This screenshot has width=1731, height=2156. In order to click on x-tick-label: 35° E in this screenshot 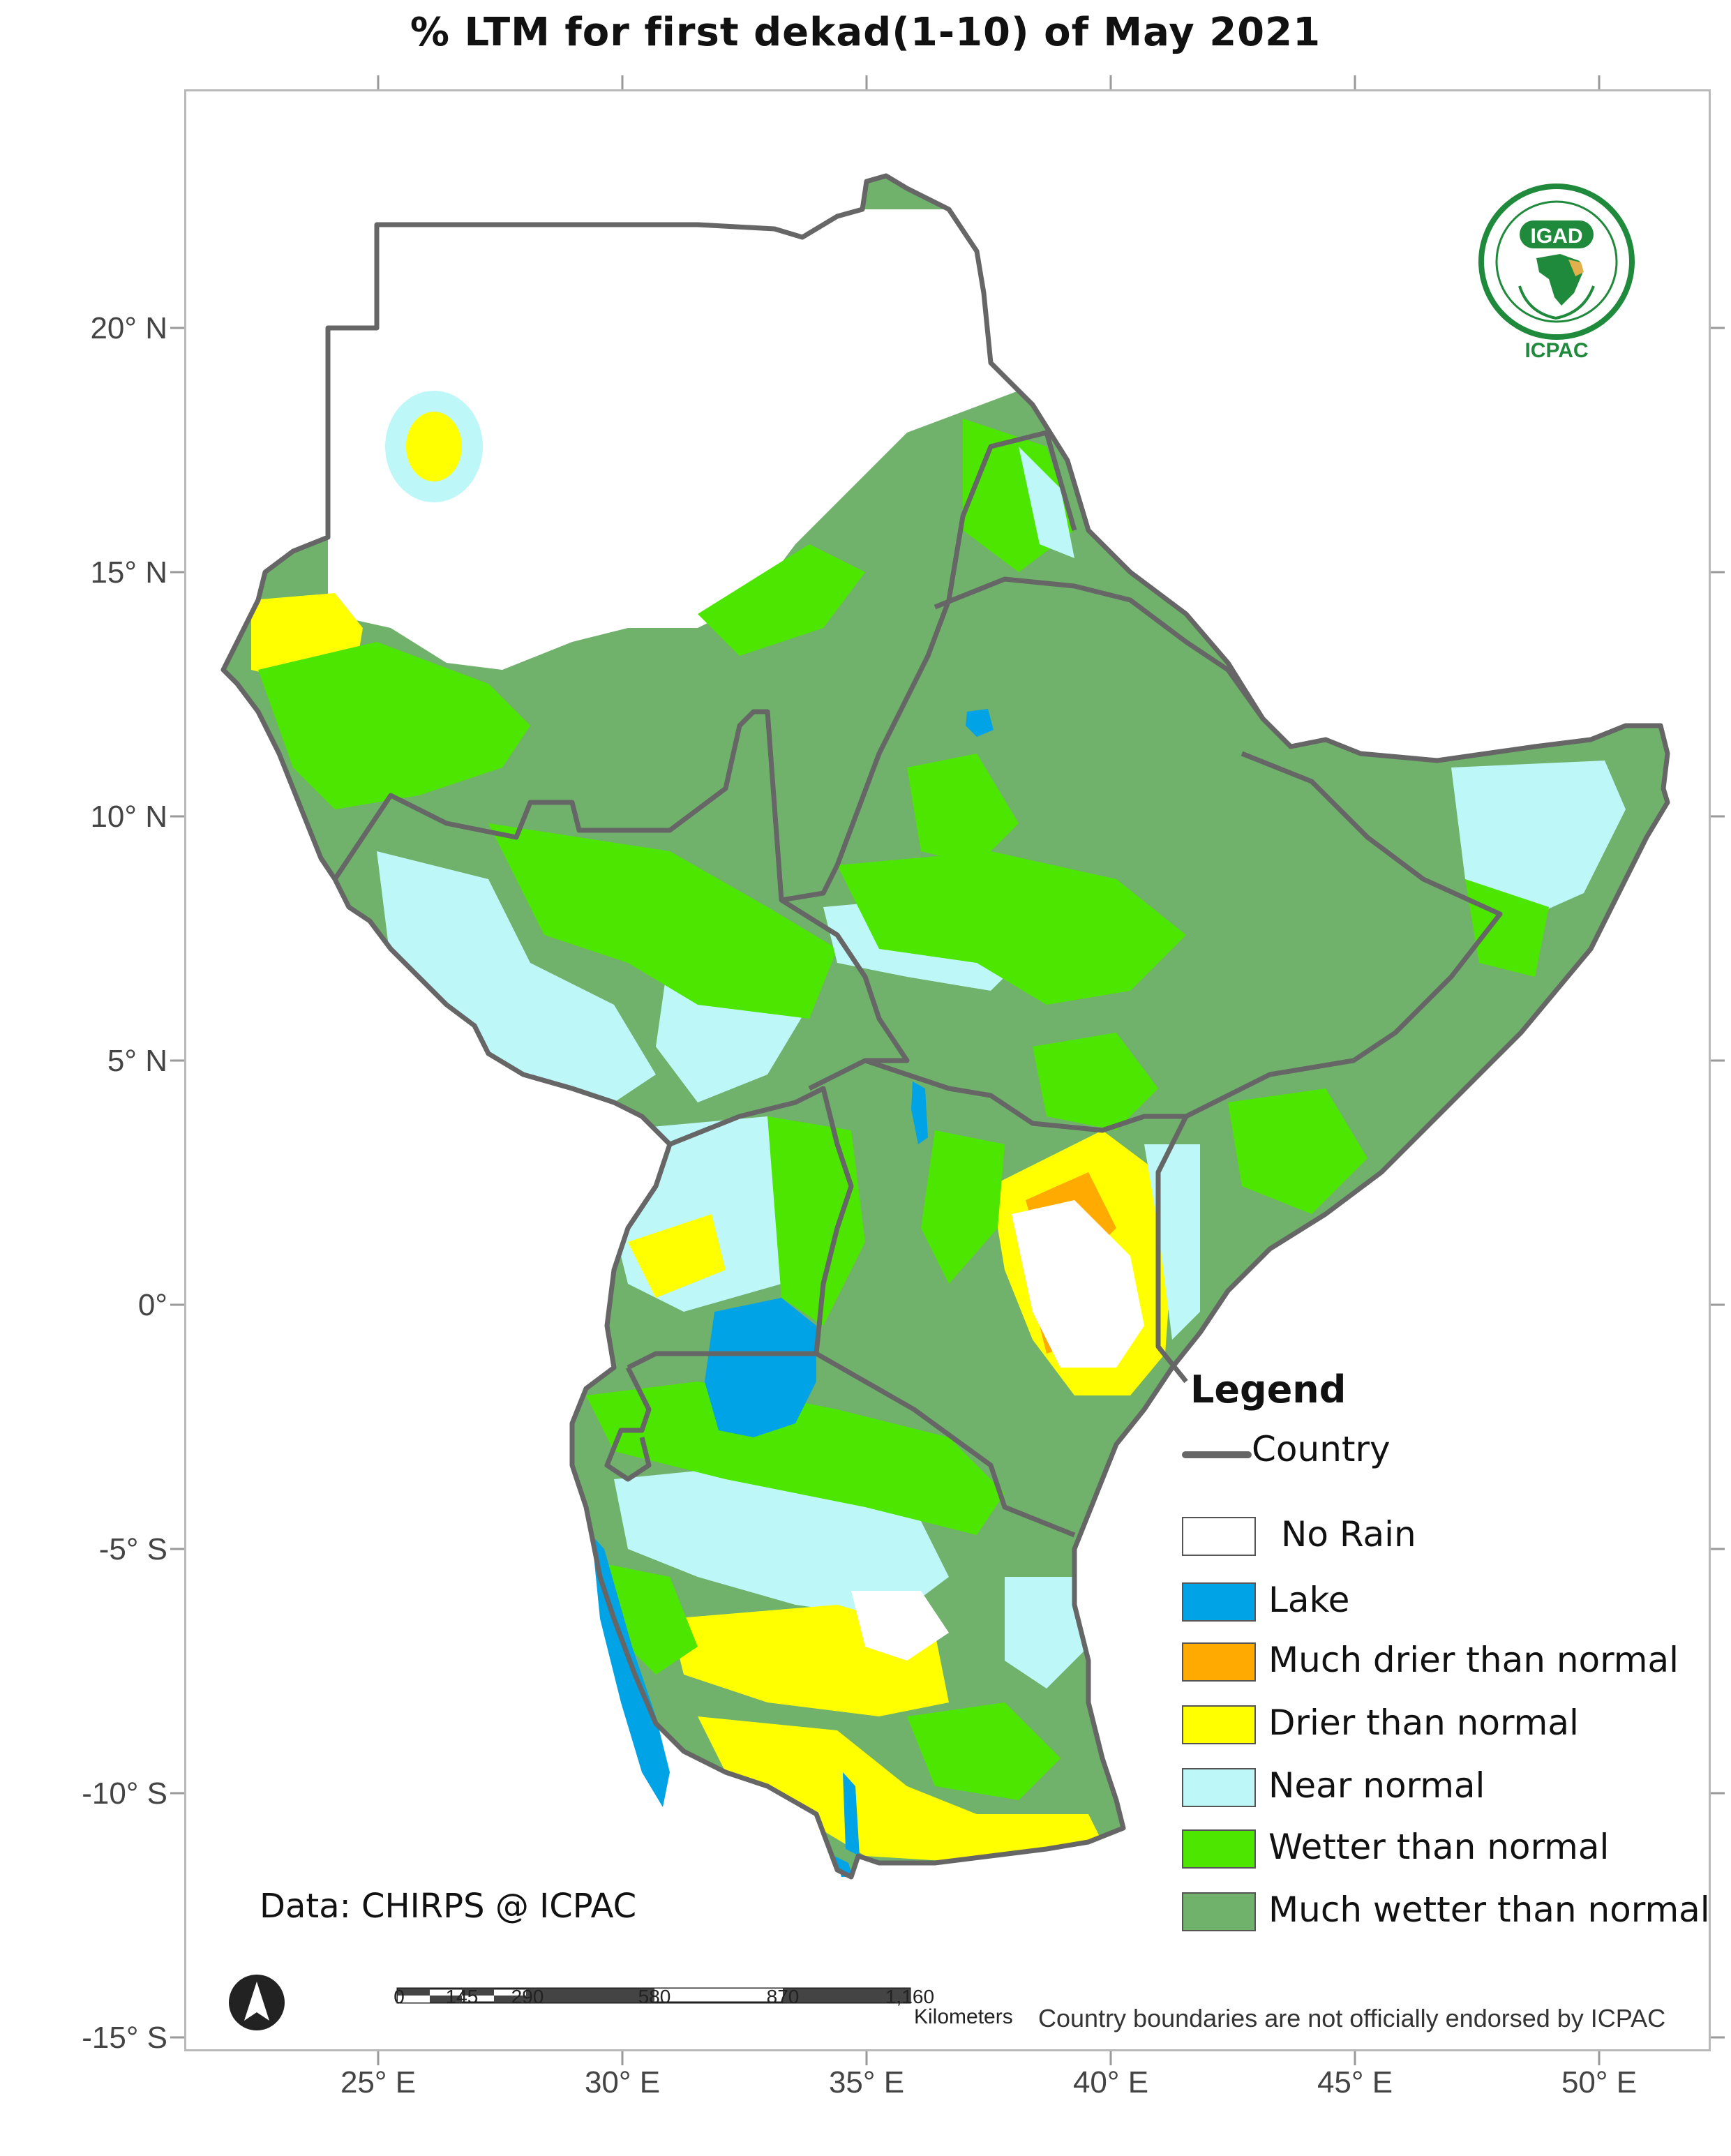, I will do `click(866, 2082)`.